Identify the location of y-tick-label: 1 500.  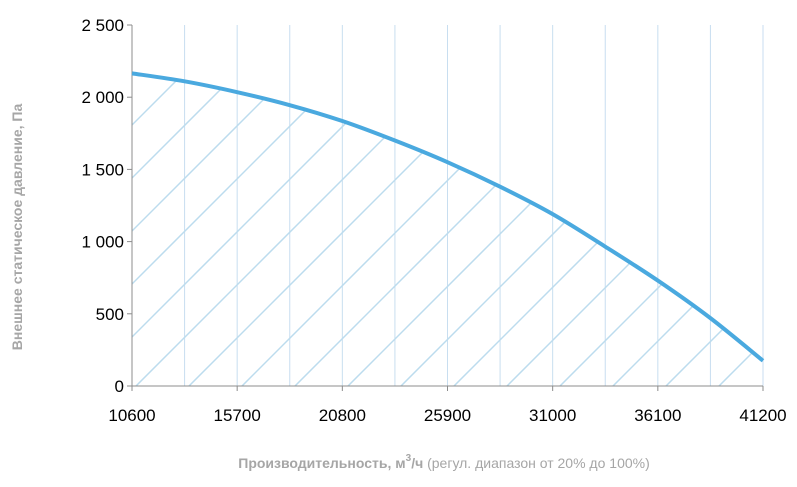
(102, 169).